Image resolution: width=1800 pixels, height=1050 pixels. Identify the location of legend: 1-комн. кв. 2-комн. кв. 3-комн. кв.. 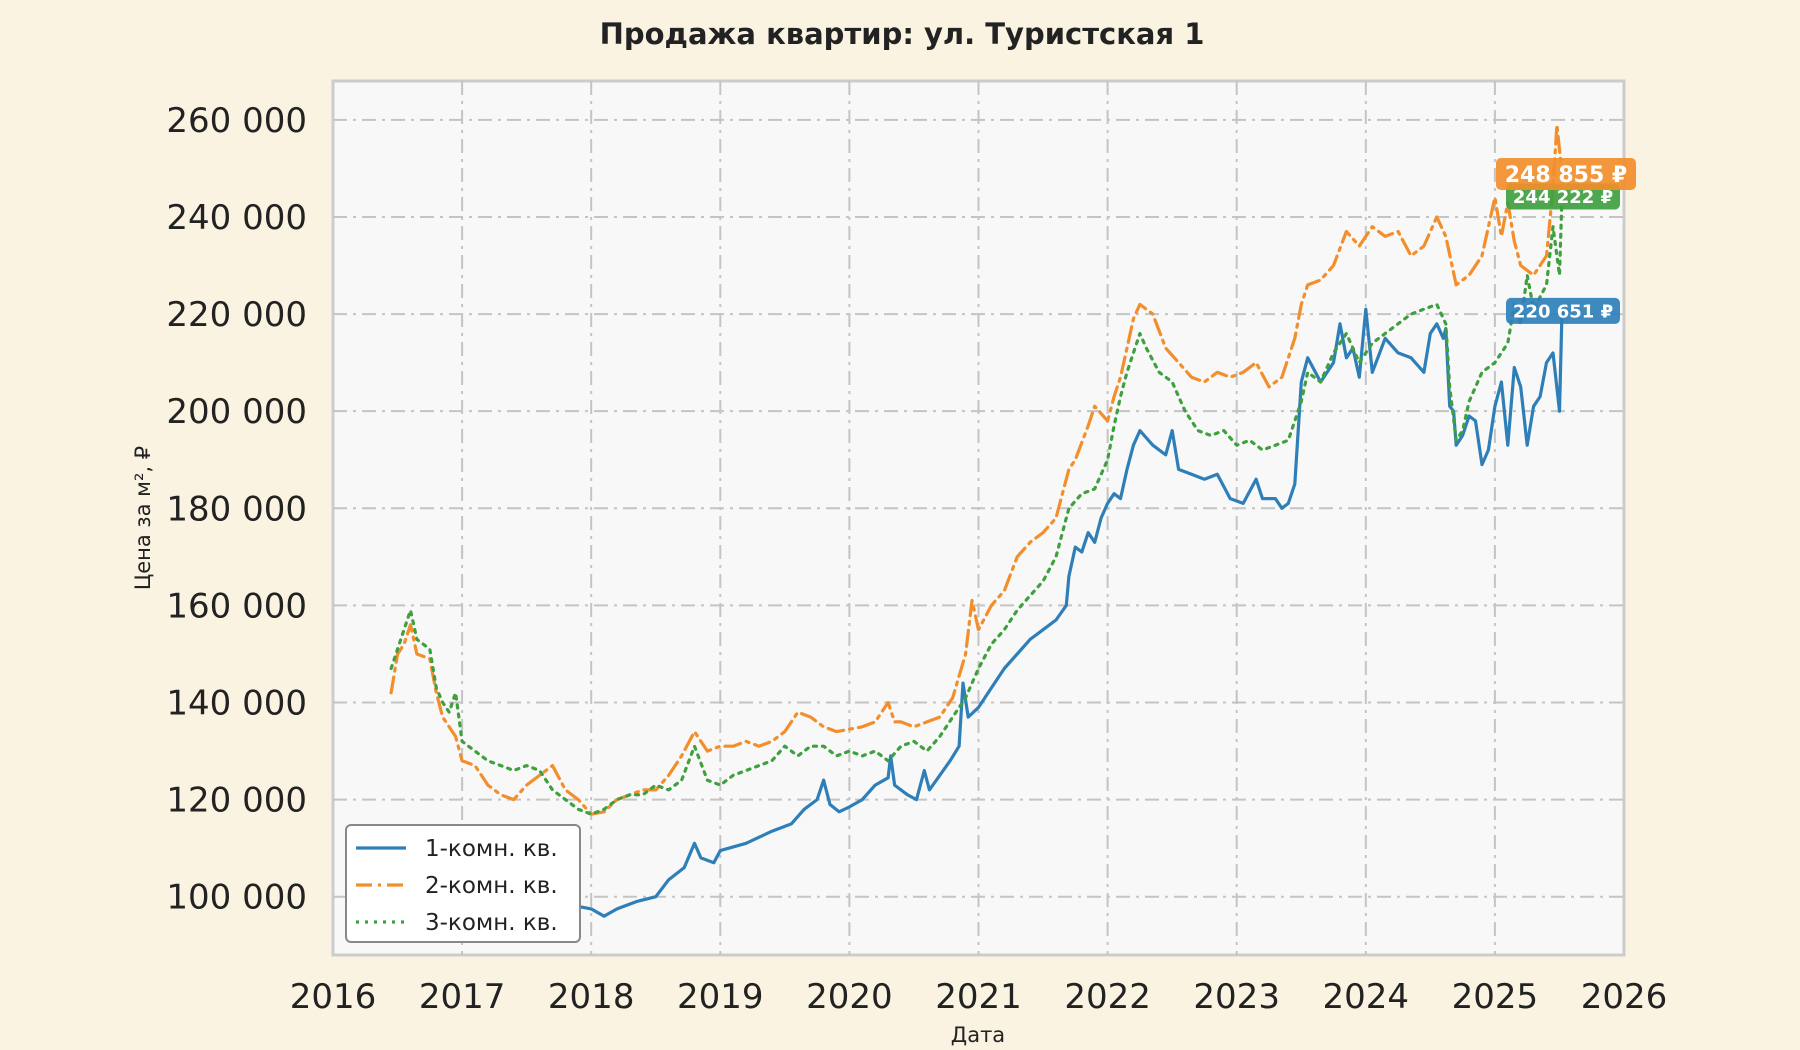
(463, 883).